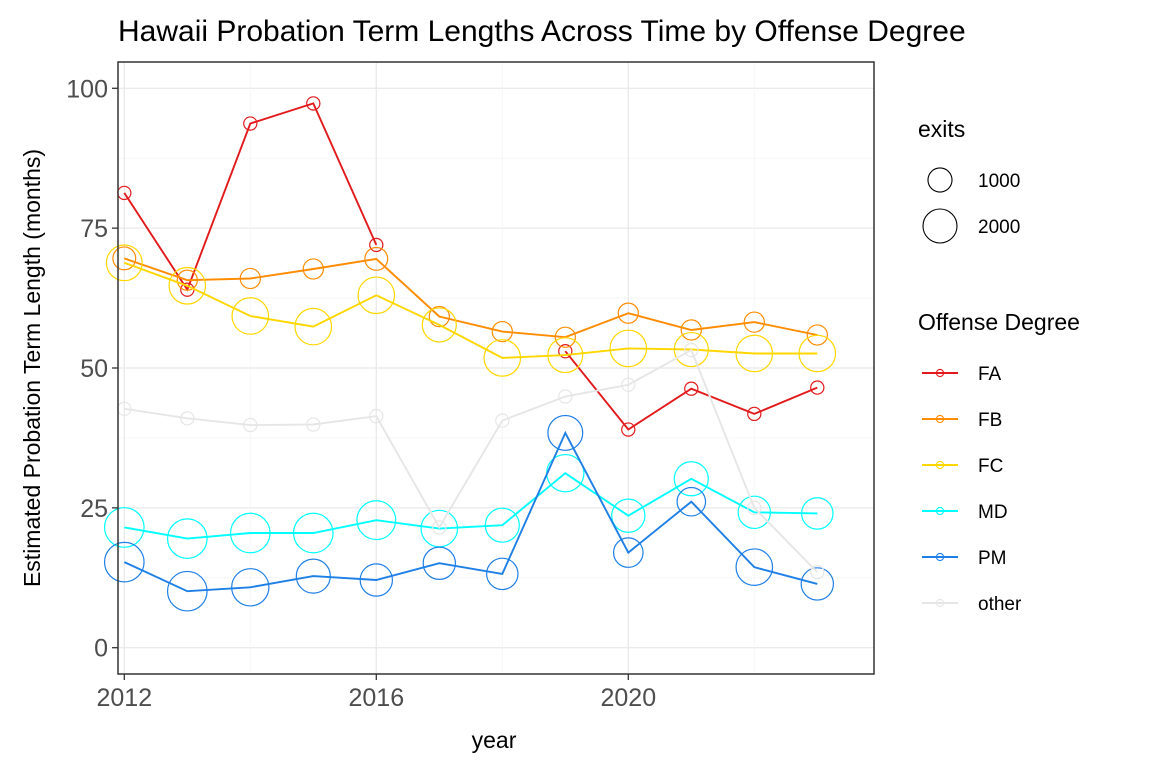  I want to click on series-fb, so click(470, 297).